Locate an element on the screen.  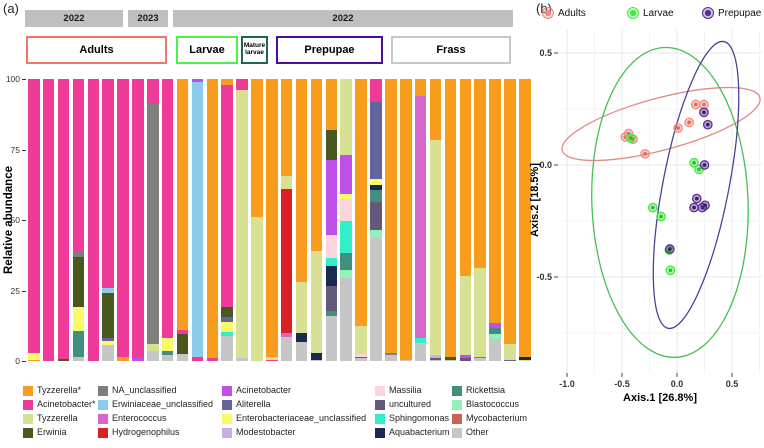
bar-18-segment-Enterococcus is located at coordinates (286, 335).